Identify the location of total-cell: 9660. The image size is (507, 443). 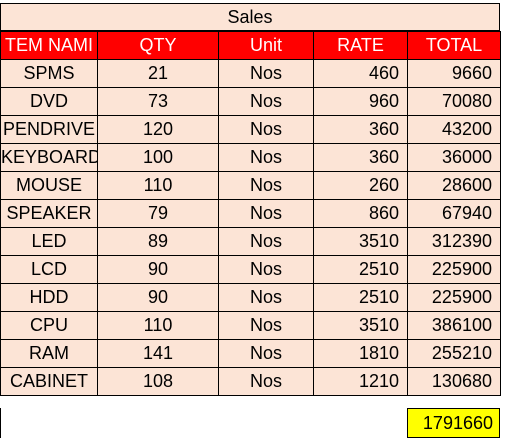
(454, 73).